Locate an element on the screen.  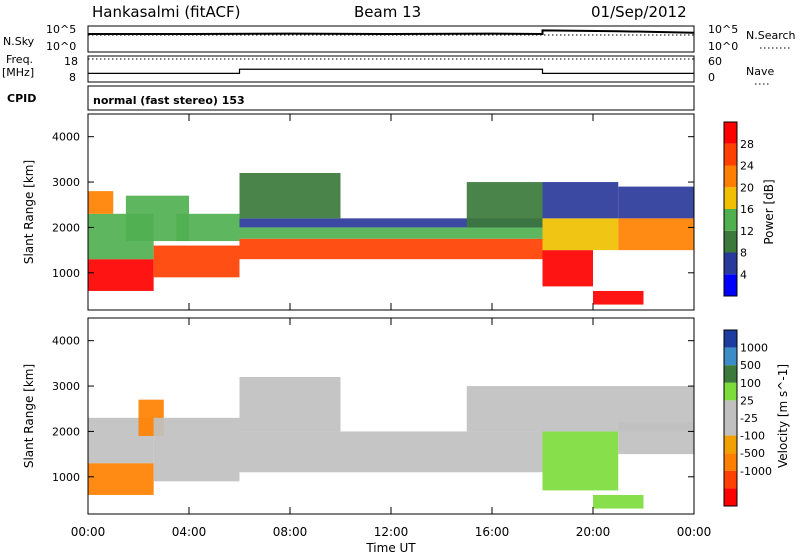
nsky-line is located at coordinates (391, 32).